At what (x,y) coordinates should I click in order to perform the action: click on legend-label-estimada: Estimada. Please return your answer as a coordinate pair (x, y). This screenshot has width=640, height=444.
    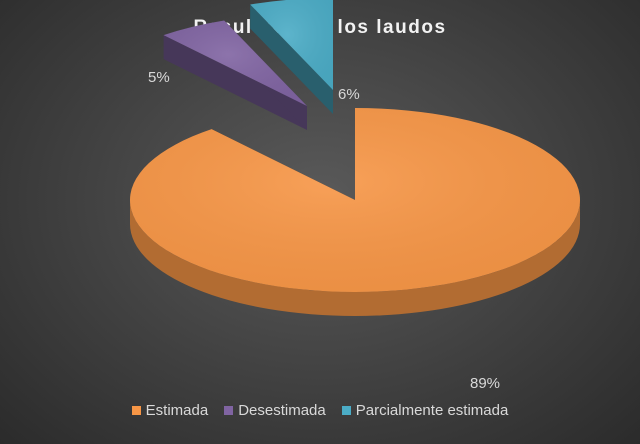
    Looking at the image, I should click on (177, 410).